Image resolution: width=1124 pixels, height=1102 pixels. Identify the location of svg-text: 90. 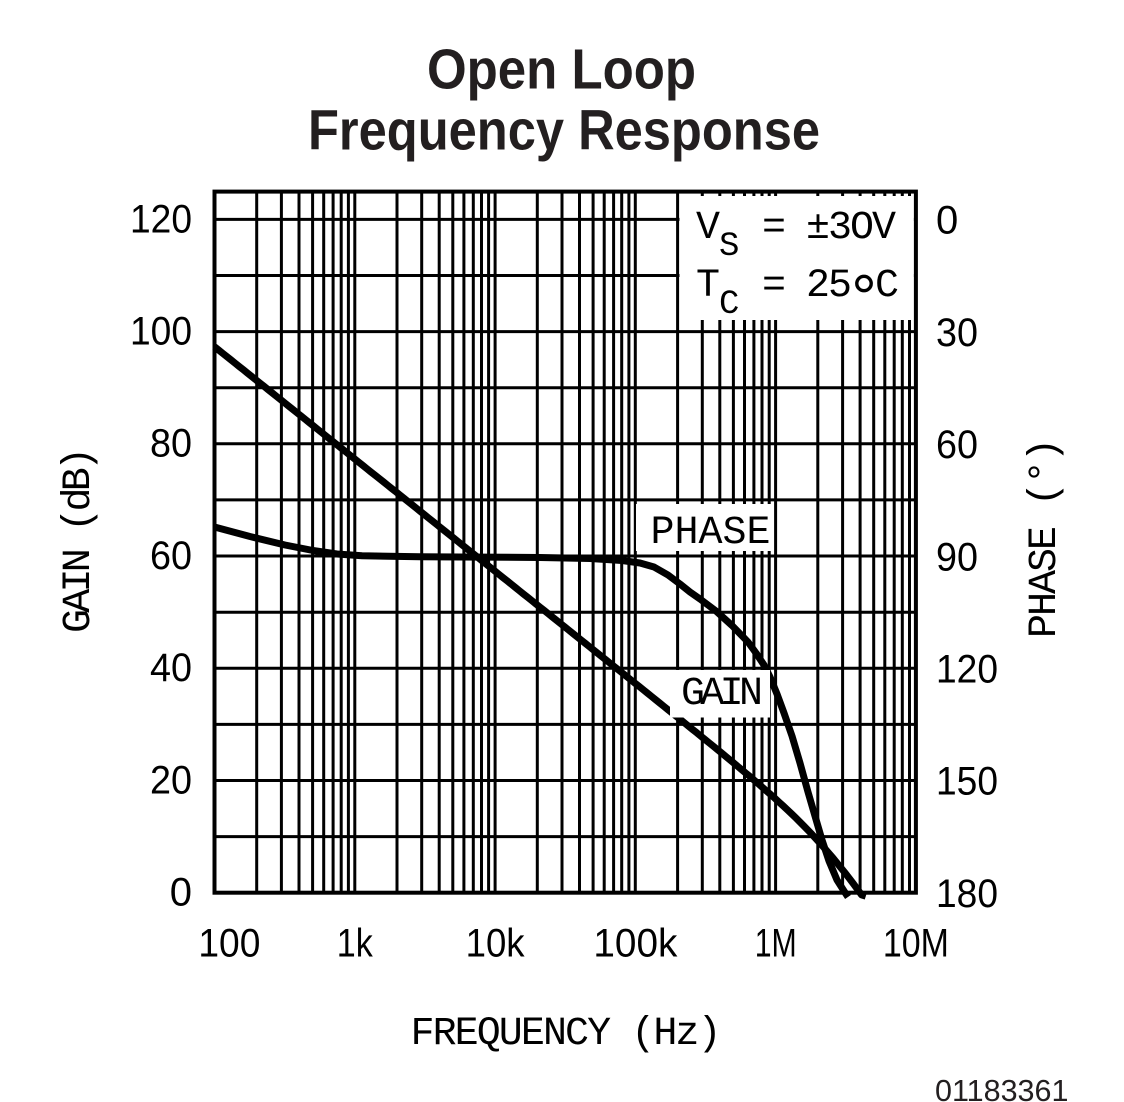
(957, 557).